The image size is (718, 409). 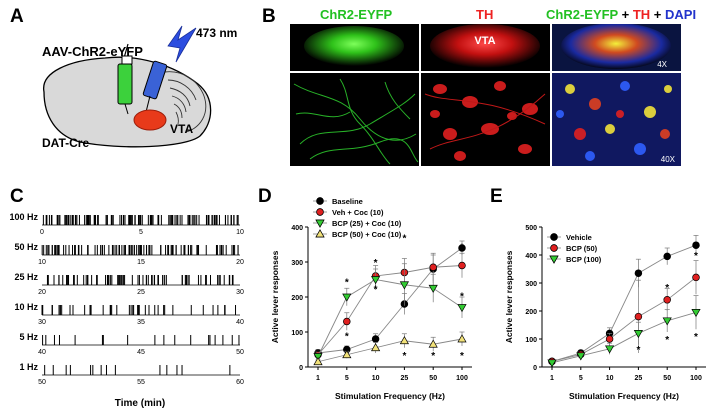 What do you see at coordinates (269, 16) in the screenshot?
I see `panel-letter-b: B` at bounding box center [269, 16].